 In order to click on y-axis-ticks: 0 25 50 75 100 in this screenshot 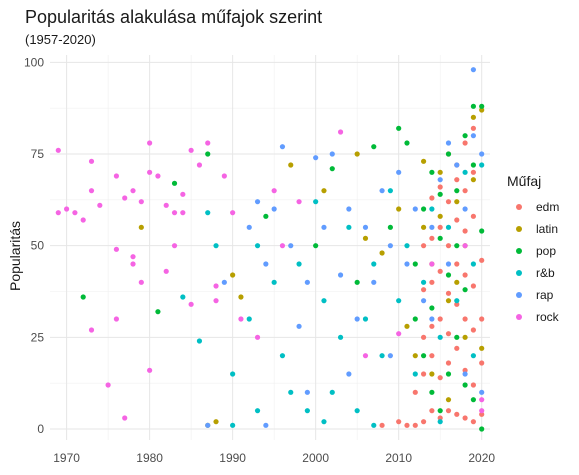, I will do `click(34, 245)`.